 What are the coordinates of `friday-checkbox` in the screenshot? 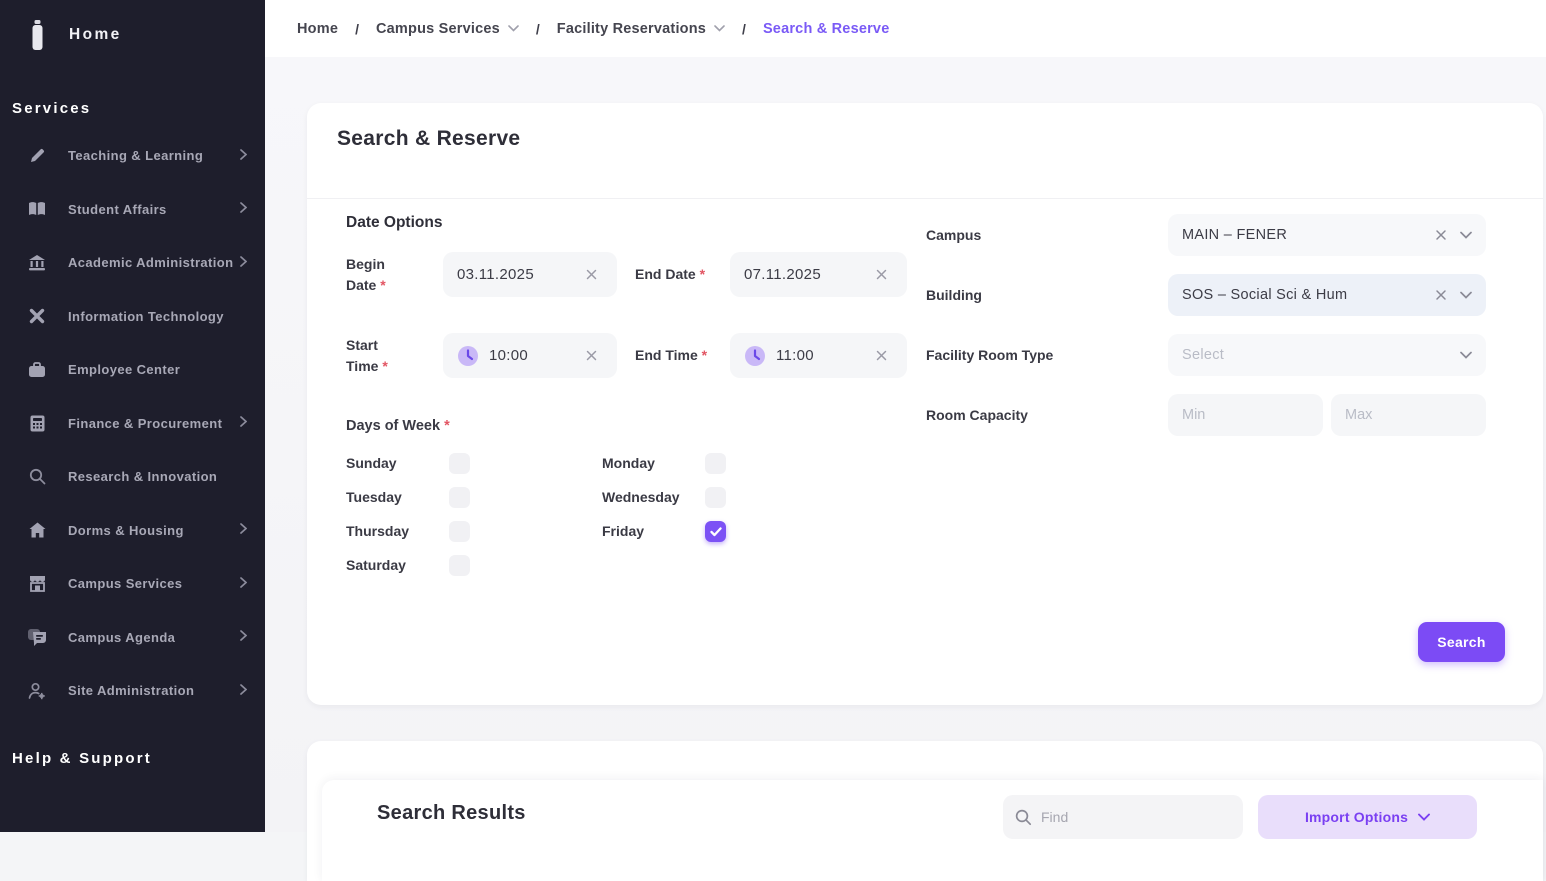 It's located at (715, 531).